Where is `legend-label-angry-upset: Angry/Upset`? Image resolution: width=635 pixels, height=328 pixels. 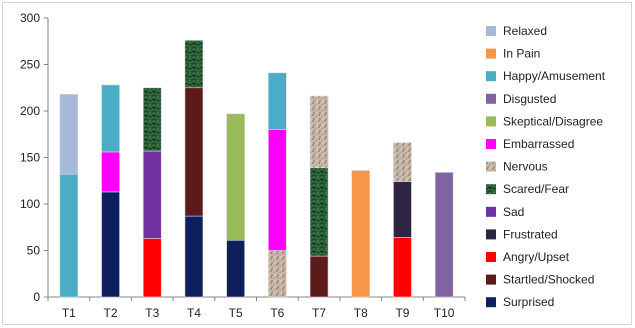
legend-label-angry-upset: Angry/Upset is located at coordinates (536, 257).